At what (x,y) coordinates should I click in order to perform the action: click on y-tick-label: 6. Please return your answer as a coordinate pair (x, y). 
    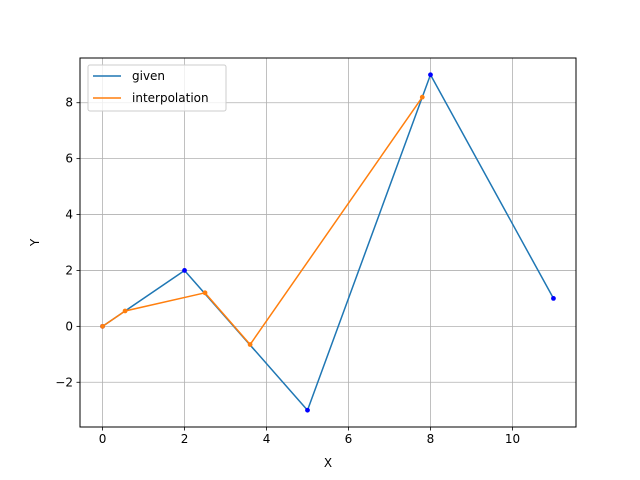
    Looking at the image, I should click on (69, 159).